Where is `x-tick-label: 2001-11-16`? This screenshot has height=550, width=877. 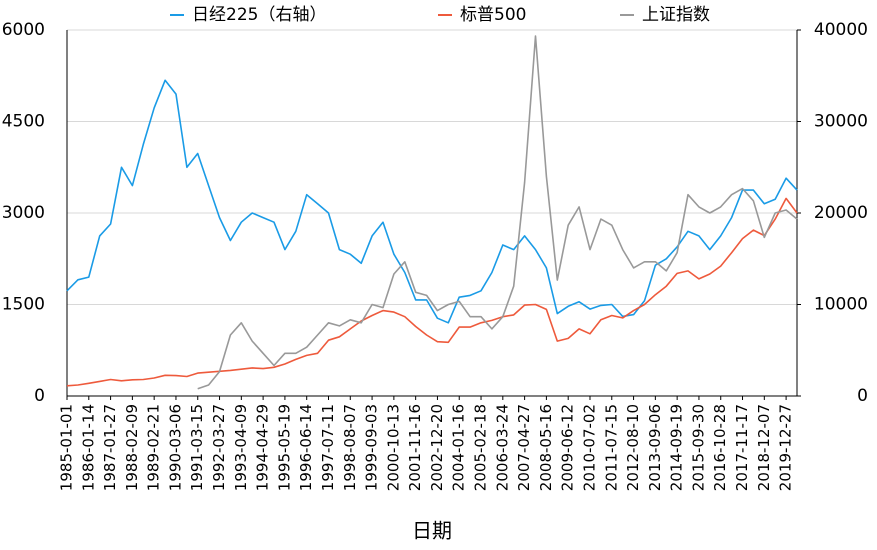
x-tick-label: 2001-11-16 is located at coordinates (415, 447).